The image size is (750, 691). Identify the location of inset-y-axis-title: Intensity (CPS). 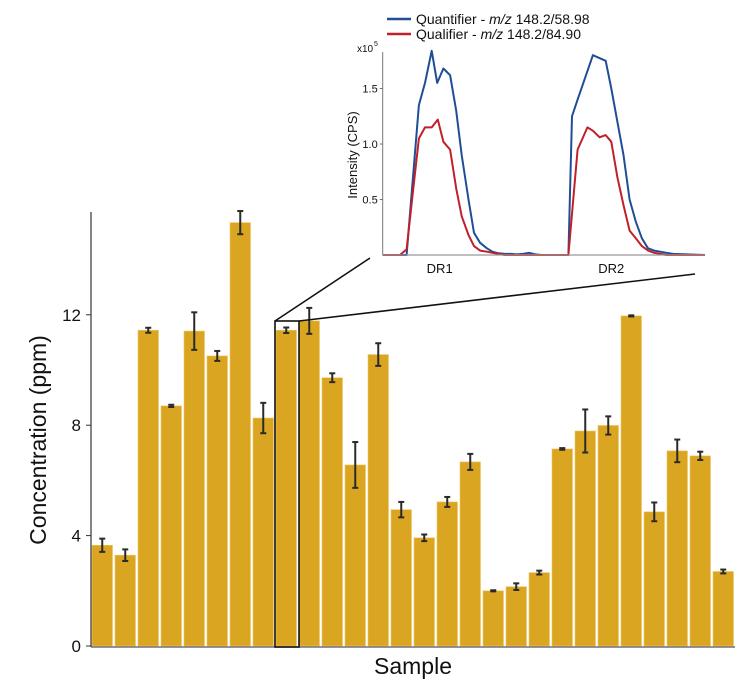
(352, 154).